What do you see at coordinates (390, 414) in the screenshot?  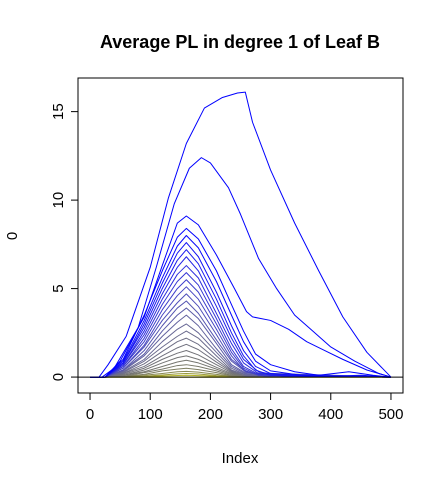 I see `x-tick-label: 500` at bounding box center [390, 414].